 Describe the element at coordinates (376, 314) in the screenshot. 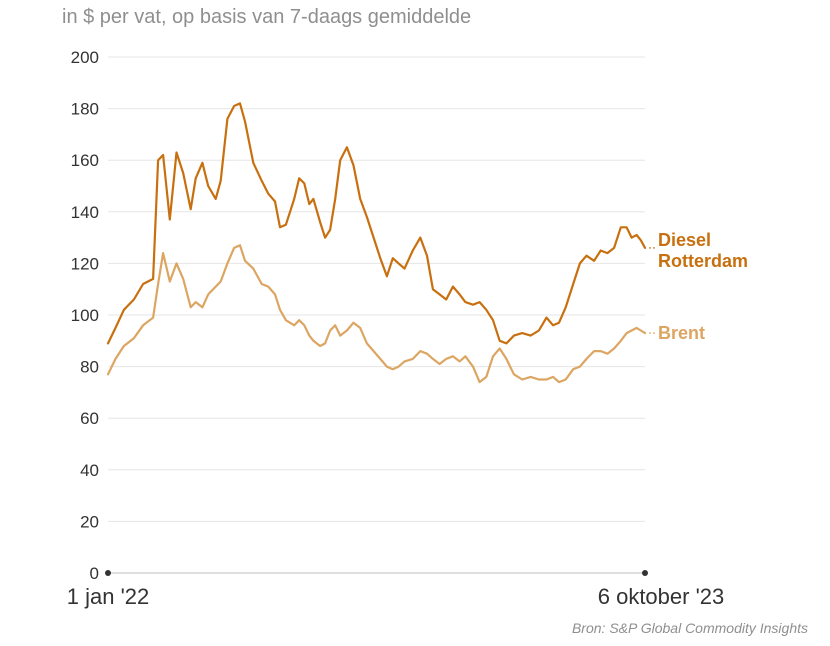

I see `series-line-brent` at that location.